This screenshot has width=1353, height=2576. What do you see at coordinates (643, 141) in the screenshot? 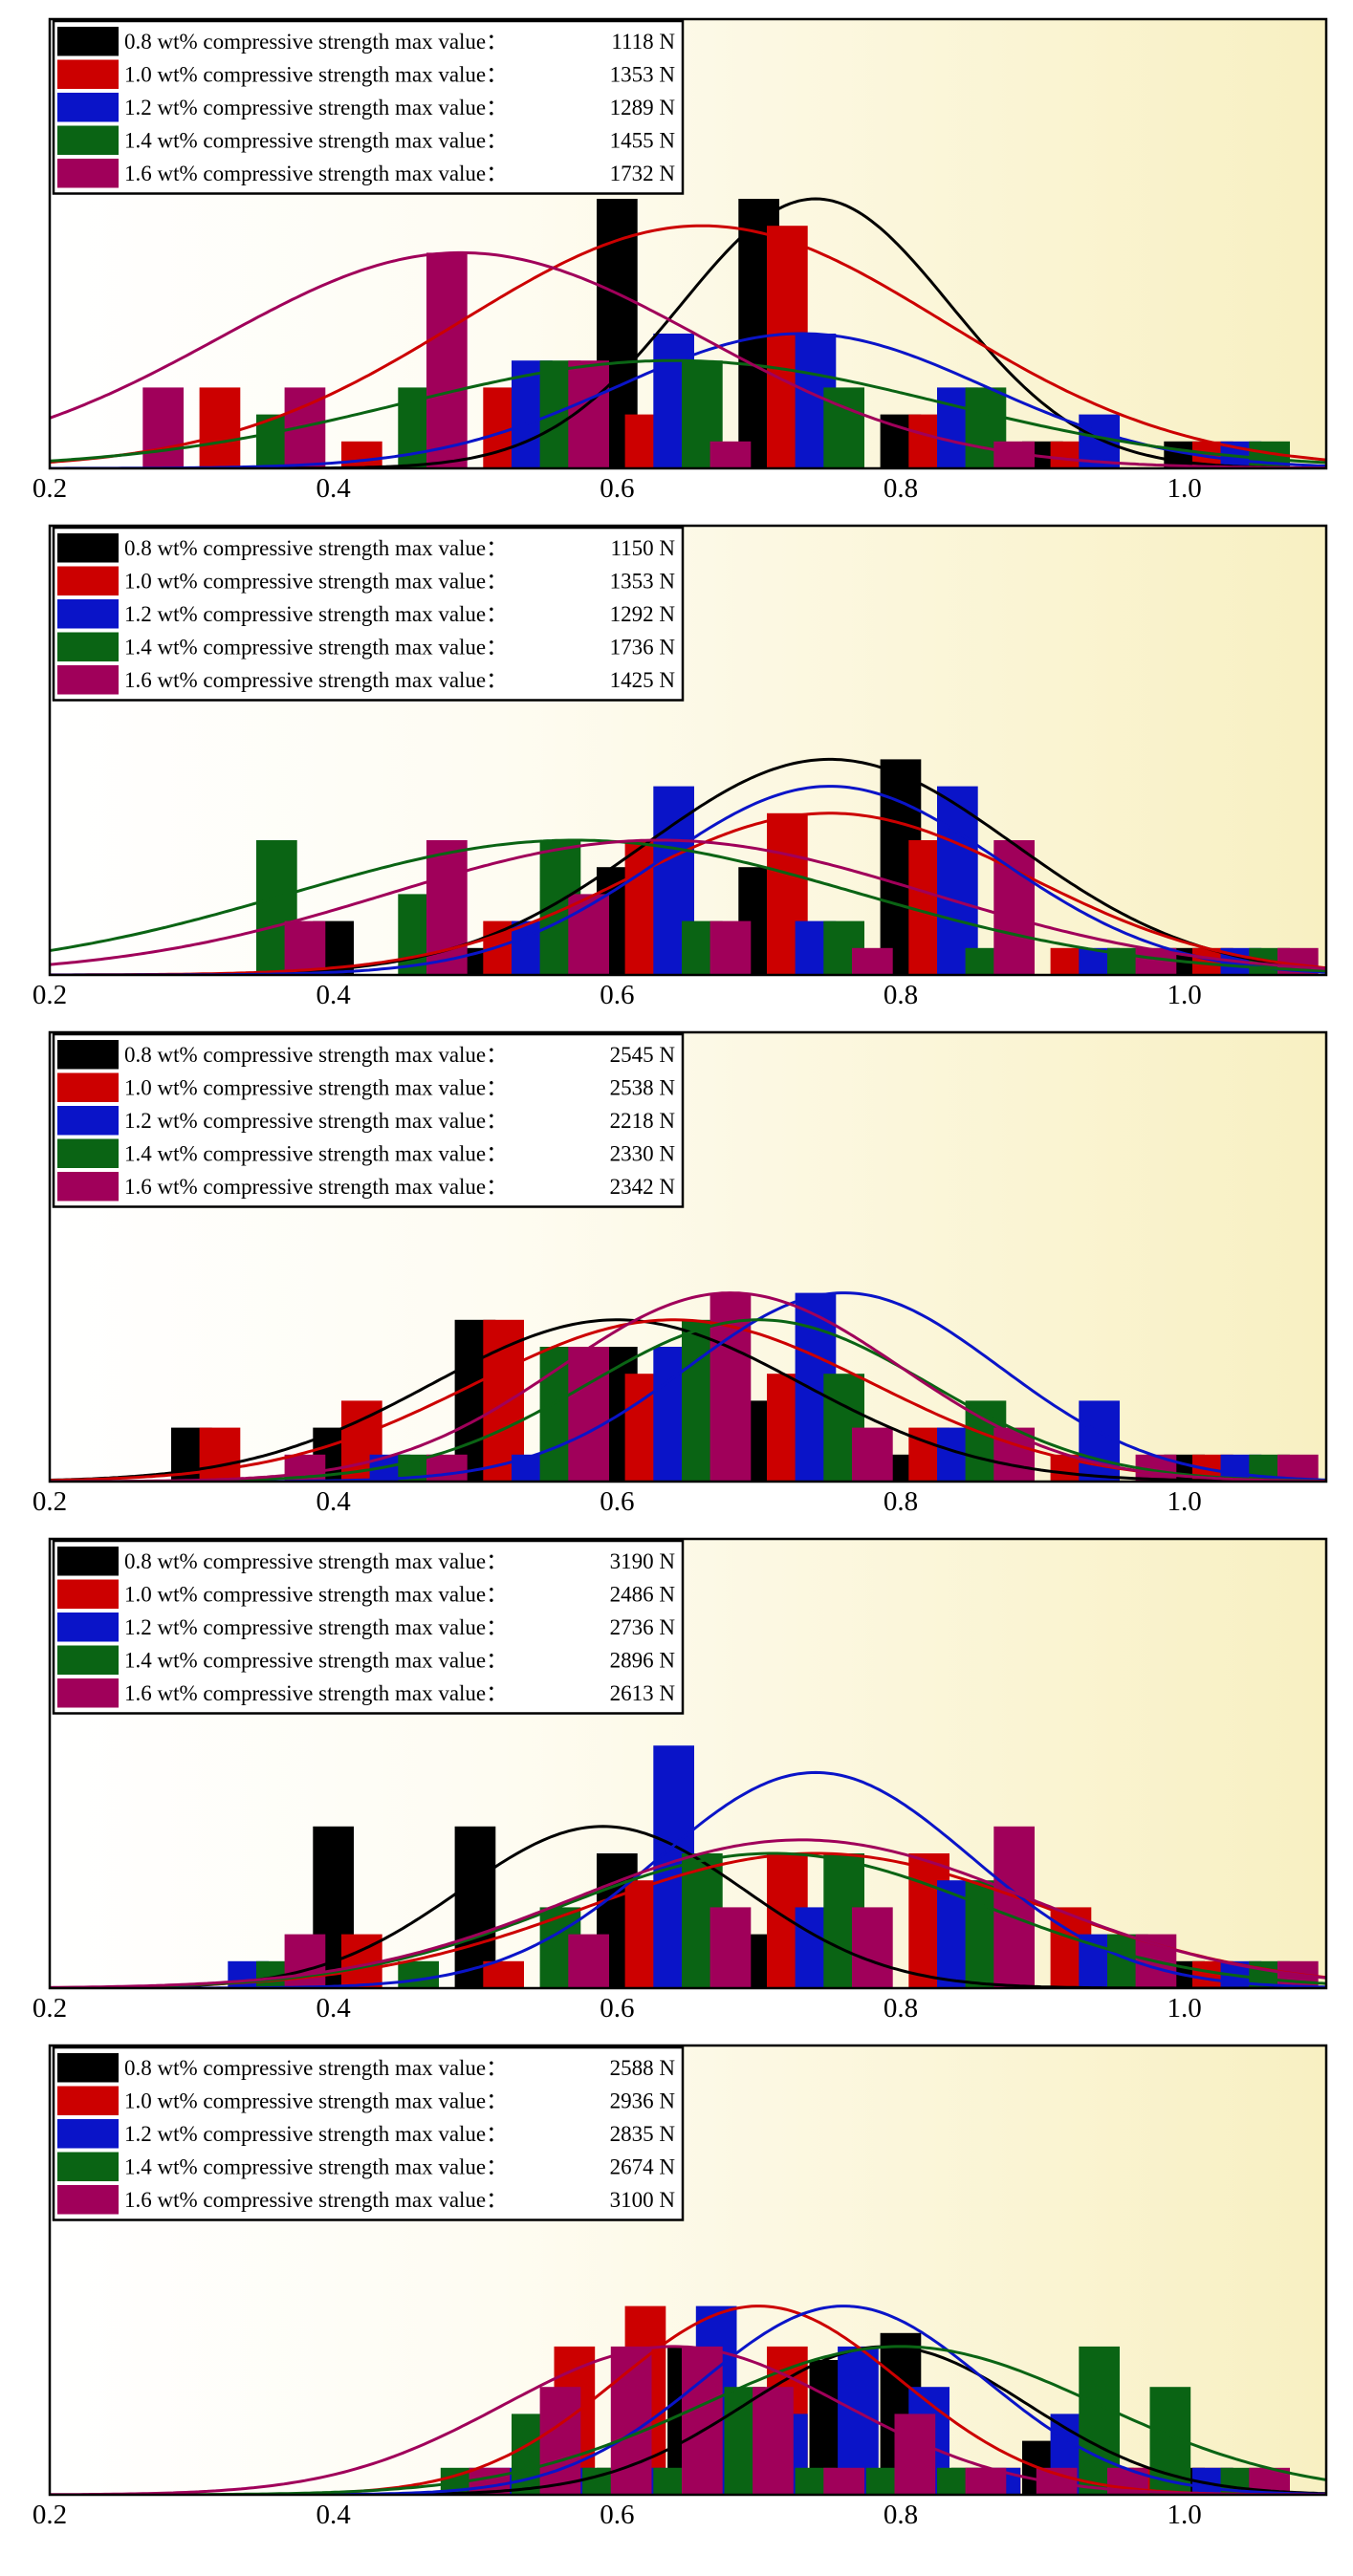
I see `legend-value: 1455 N` at bounding box center [643, 141].